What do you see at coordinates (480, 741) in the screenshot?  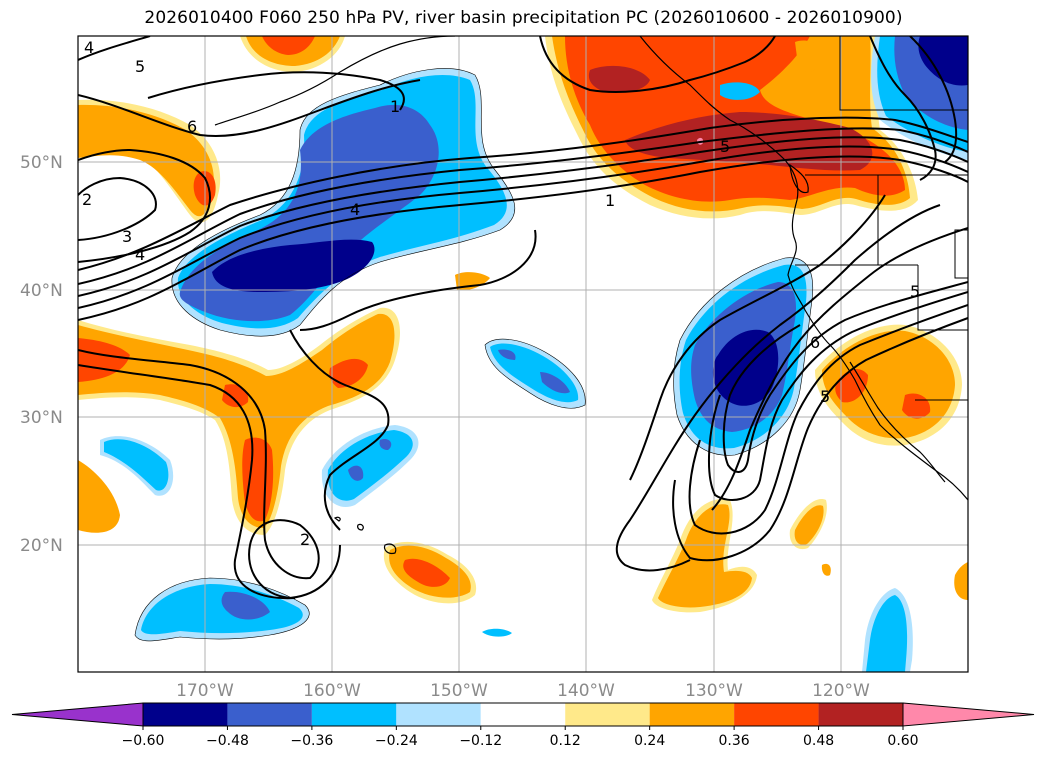 I see `colorbar-tick-label: −0.12` at bounding box center [480, 741].